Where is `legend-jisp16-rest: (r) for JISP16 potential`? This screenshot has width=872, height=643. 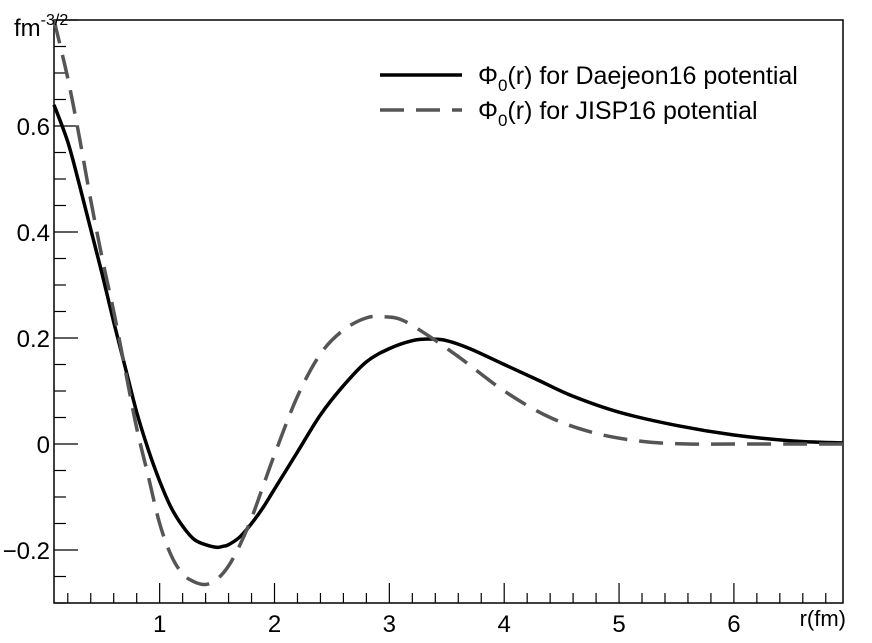 legend-jisp16-rest: (r) for JISP16 potential is located at coordinates (632, 111).